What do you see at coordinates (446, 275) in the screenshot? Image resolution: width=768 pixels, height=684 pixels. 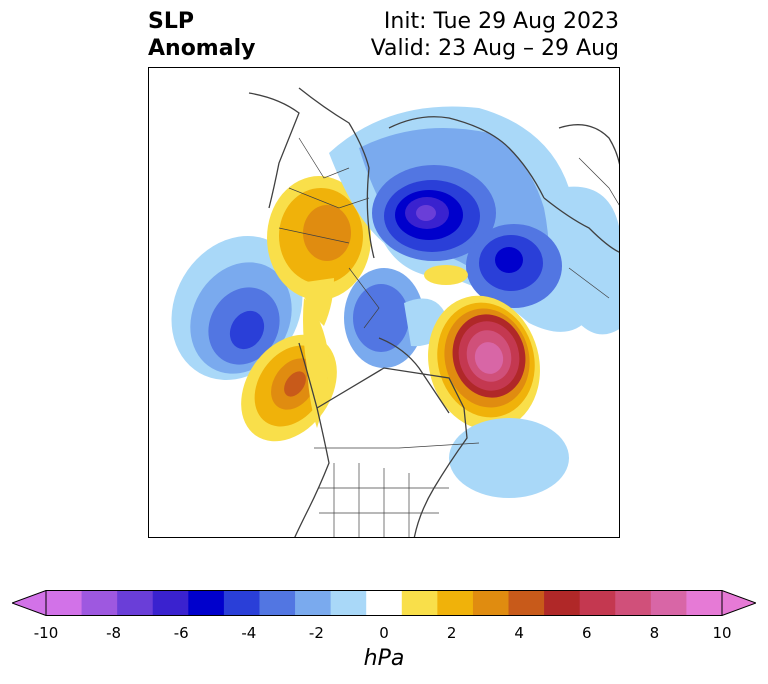 I see `greenland-high-patch` at bounding box center [446, 275].